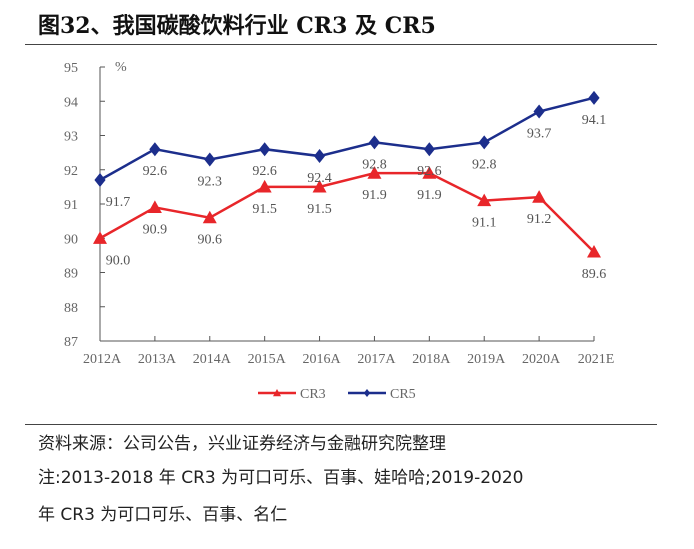  Describe the element at coordinates (121, 67) in the screenshot. I see `y-axis-unit: %` at that location.